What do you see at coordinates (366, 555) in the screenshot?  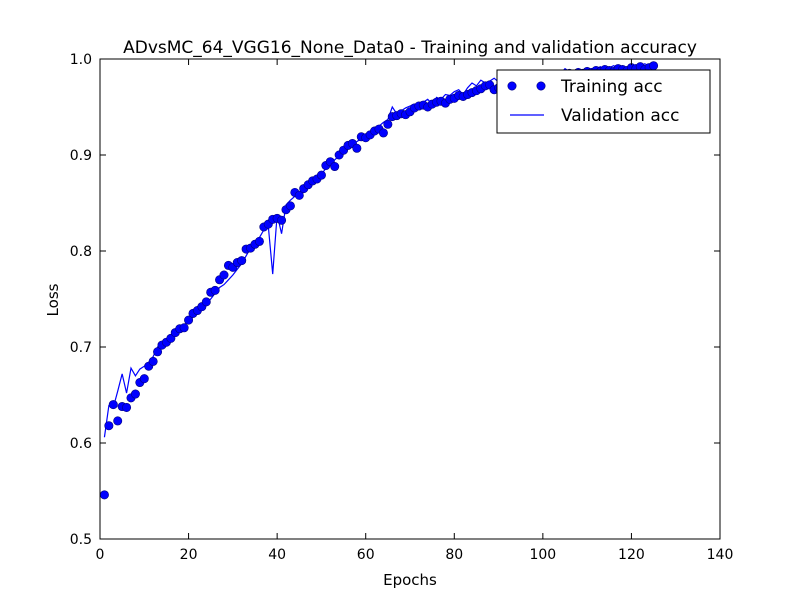 I see `x-tick-label: 60` at bounding box center [366, 555].